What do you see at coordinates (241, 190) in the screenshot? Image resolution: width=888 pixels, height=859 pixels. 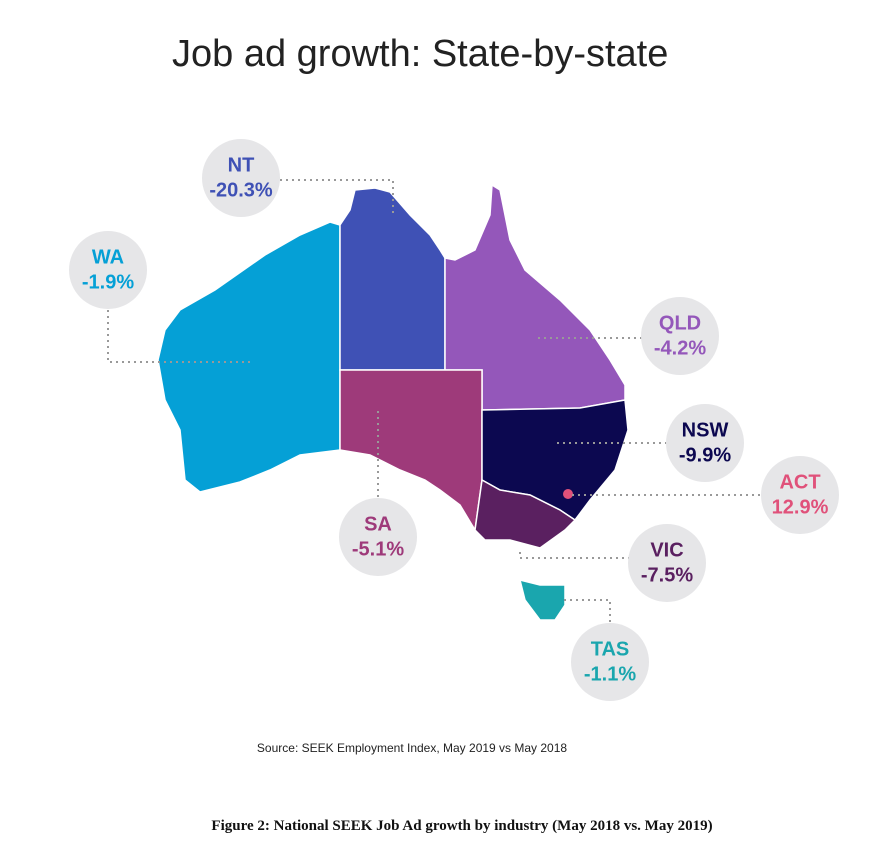 I see `state-growth: -20.3%` at bounding box center [241, 190].